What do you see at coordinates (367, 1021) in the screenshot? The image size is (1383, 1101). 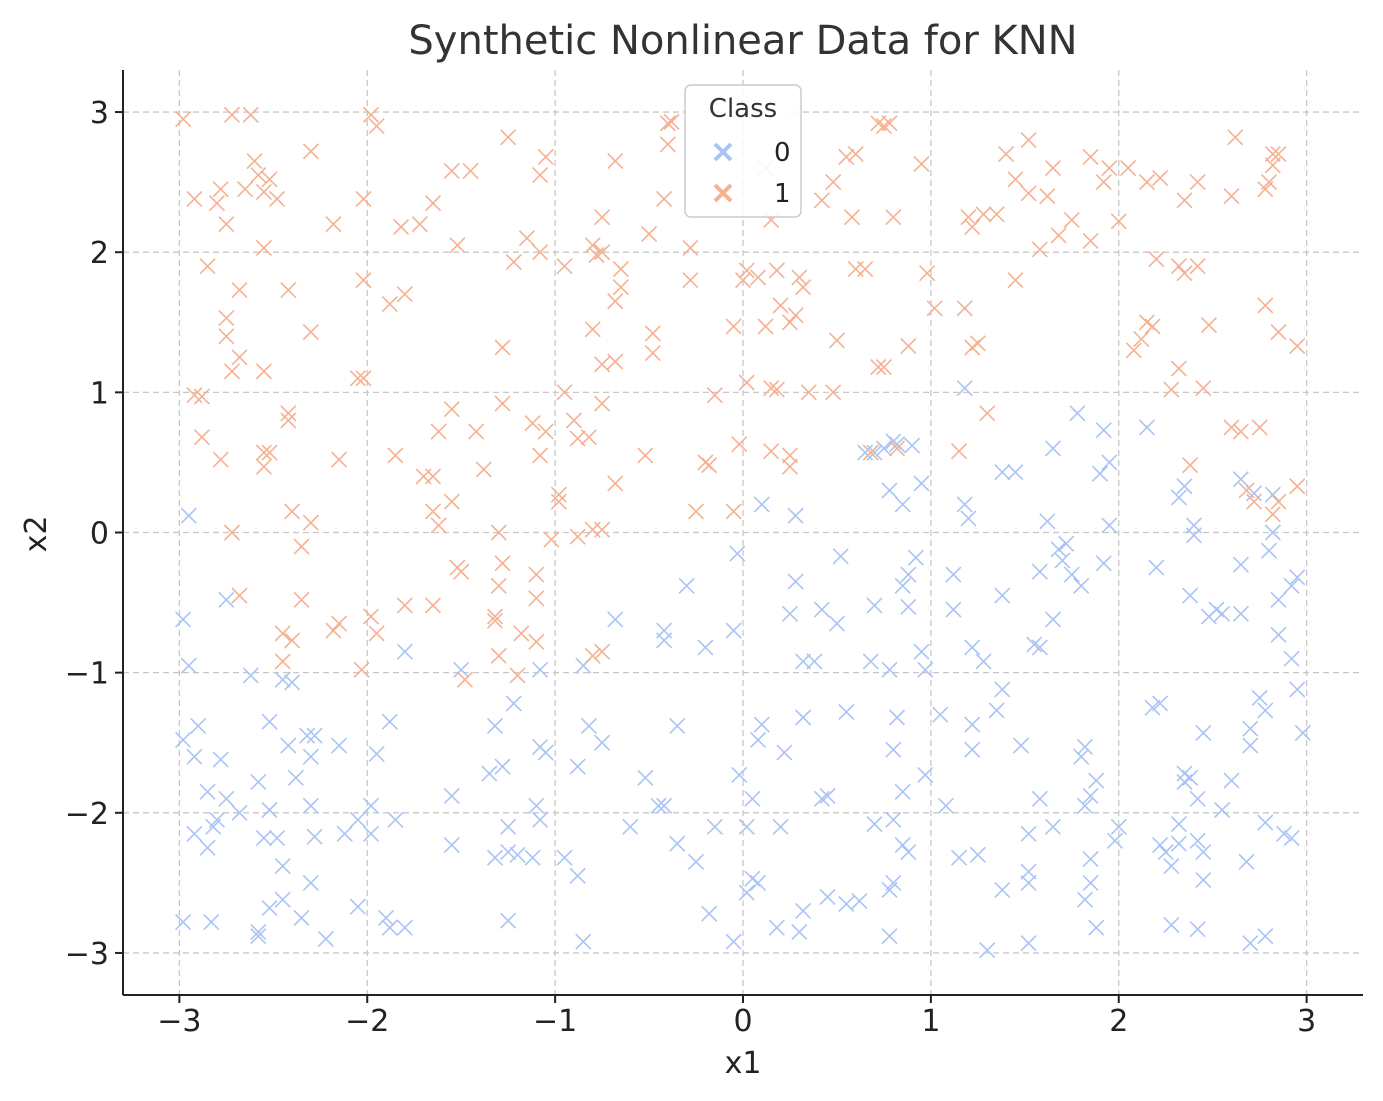 I see `x-tick-label: −2` at bounding box center [367, 1021].